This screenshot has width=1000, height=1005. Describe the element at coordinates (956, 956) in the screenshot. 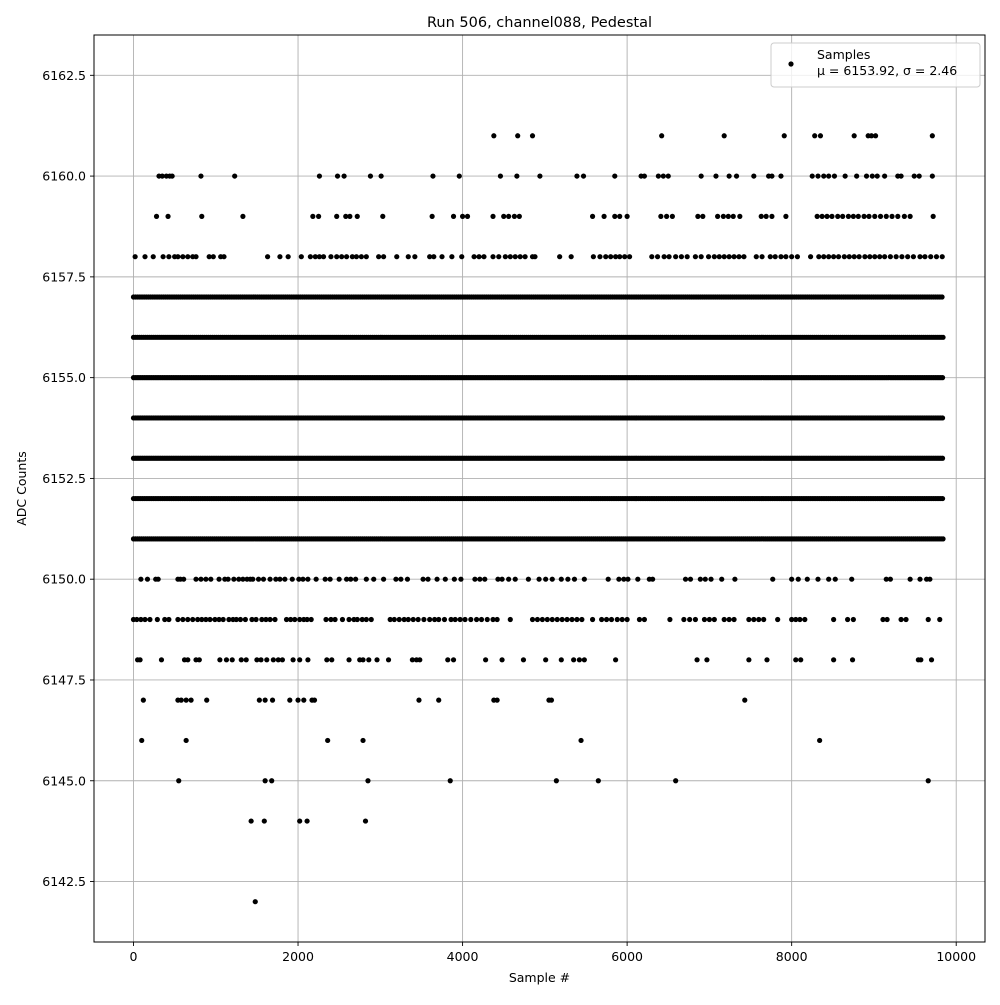

I see `x-tick-label: 10000` at that location.